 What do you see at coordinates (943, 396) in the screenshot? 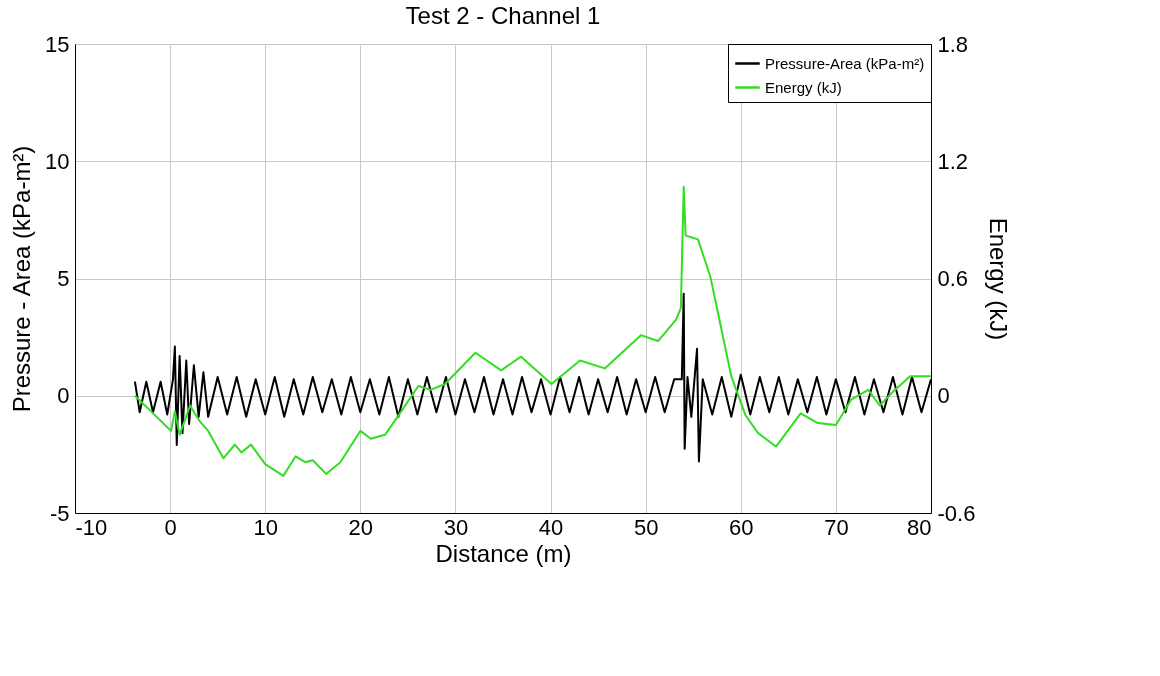
I see `y2-tick-label: 0` at bounding box center [943, 396].